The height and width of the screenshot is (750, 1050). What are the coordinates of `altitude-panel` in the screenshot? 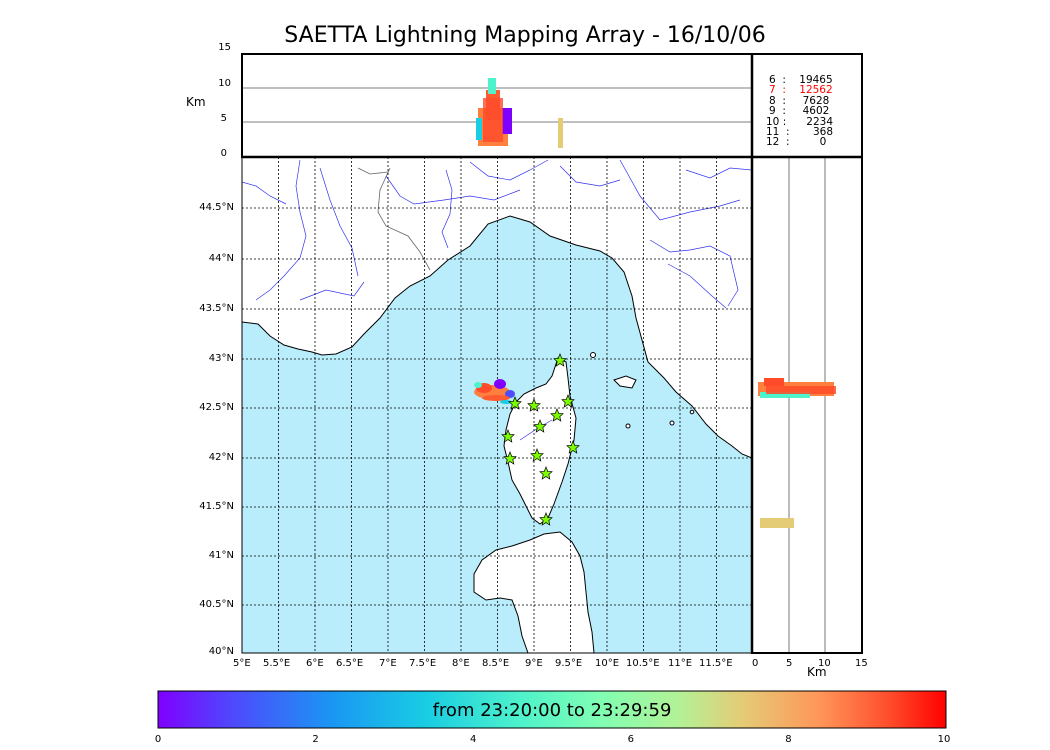 It's located at (497, 105).